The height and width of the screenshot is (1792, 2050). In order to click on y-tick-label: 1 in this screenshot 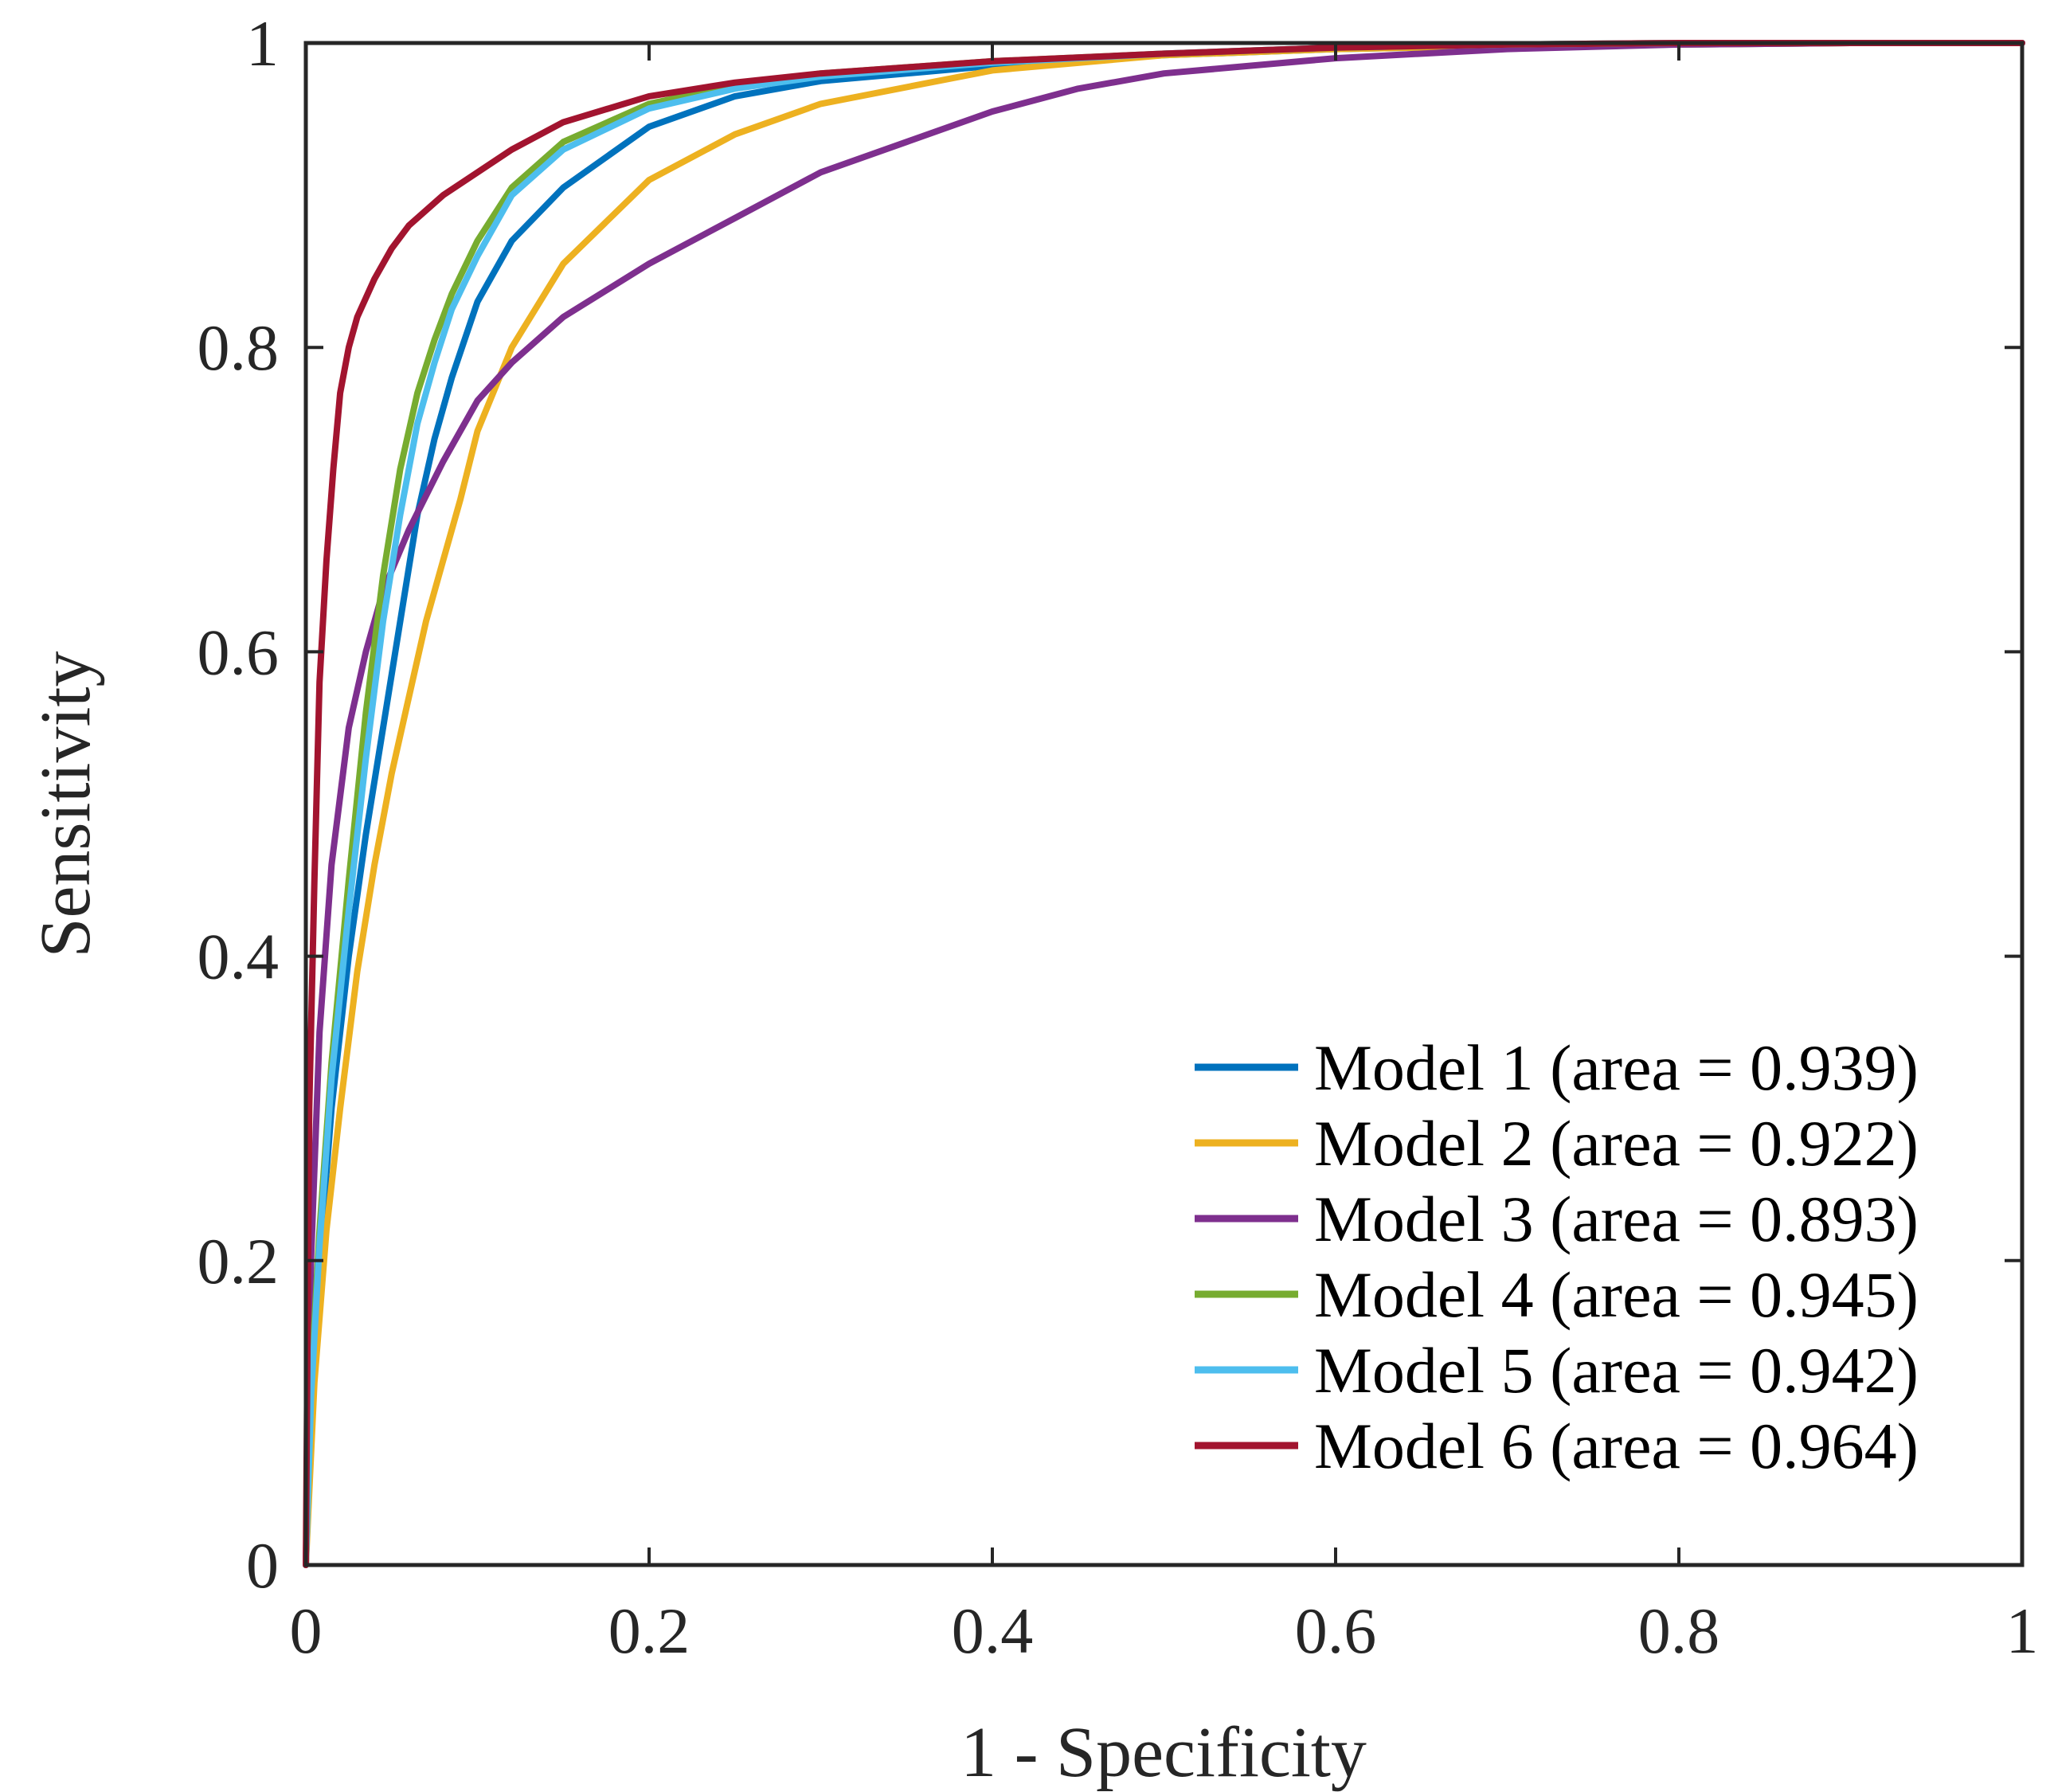, I will do `click(263, 43)`.